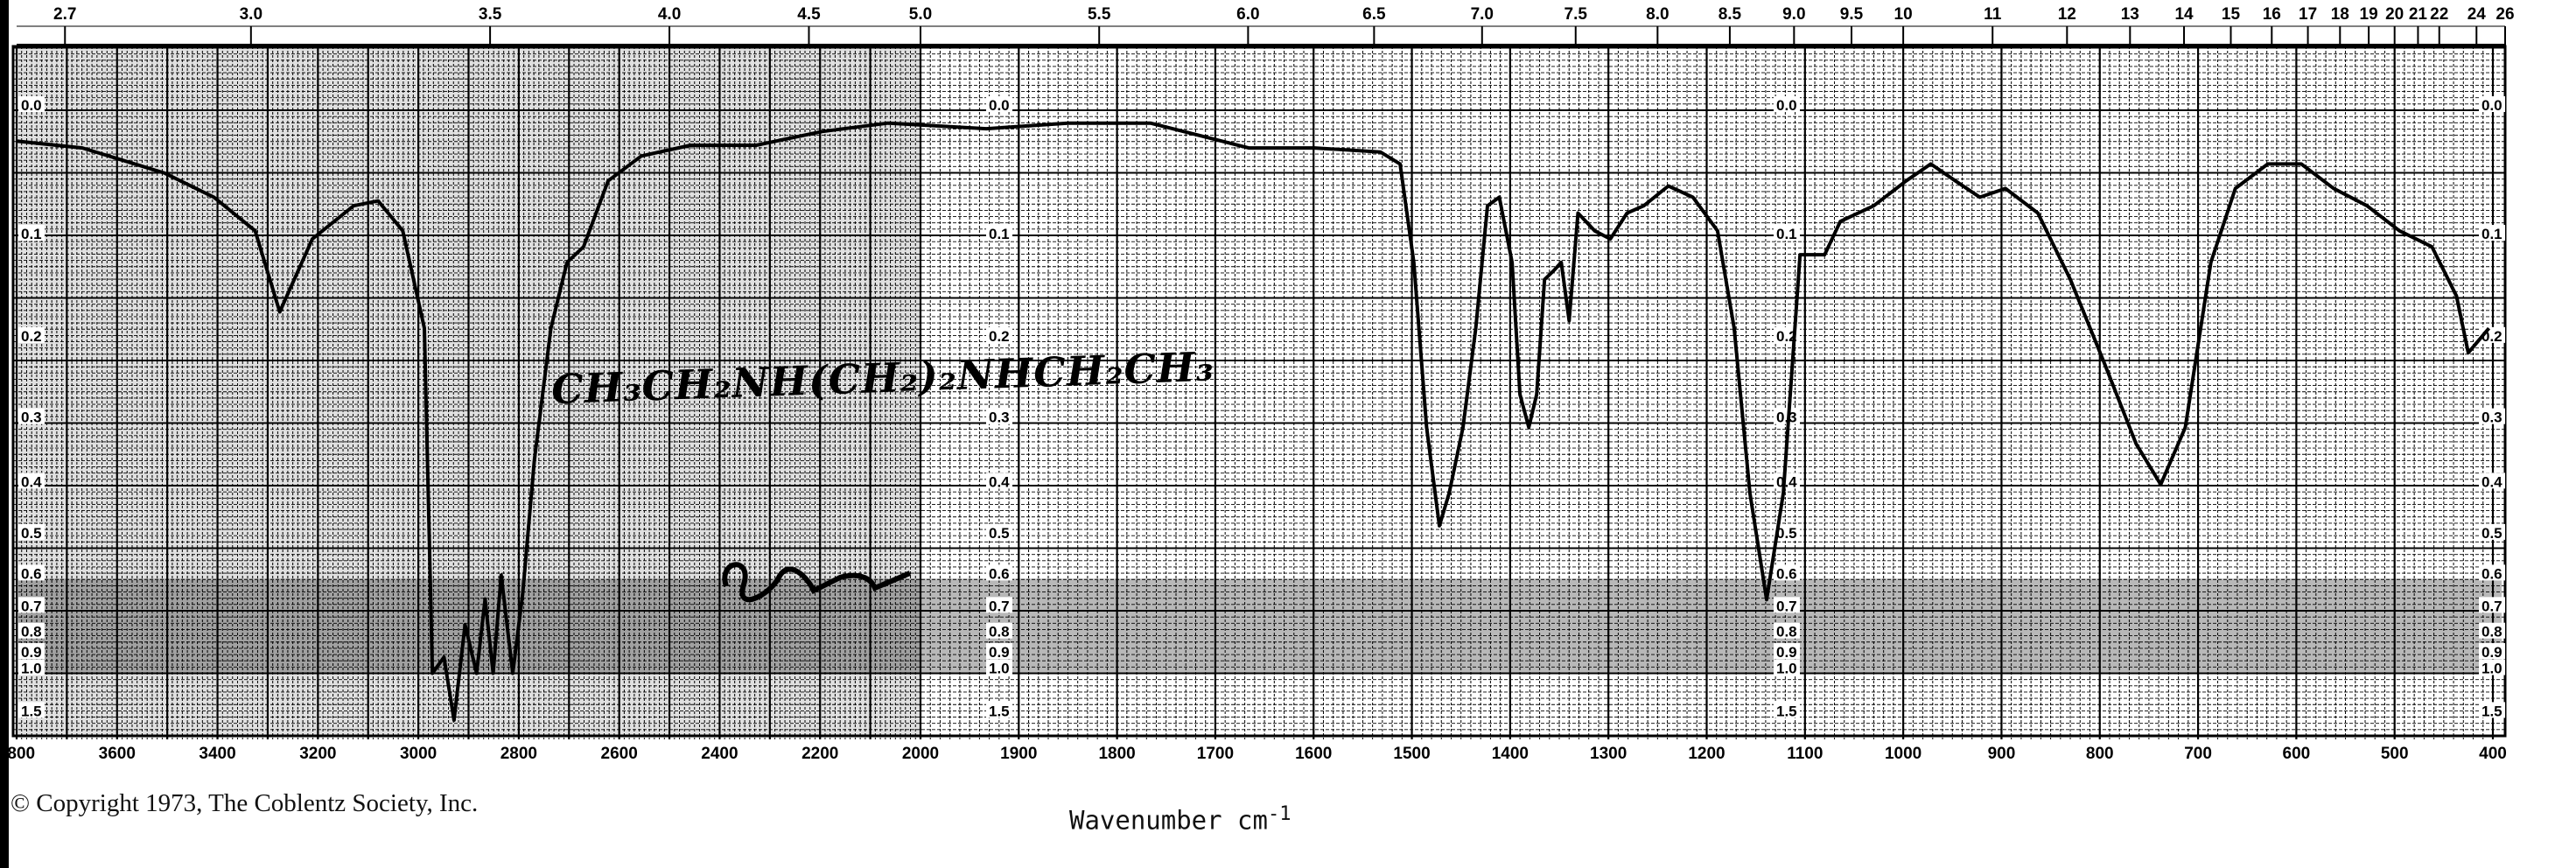 The height and width of the screenshot is (868, 2576). What do you see at coordinates (719, 754) in the screenshot?
I see `wavenumber-tick-label: 2400` at bounding box center [719, 754].